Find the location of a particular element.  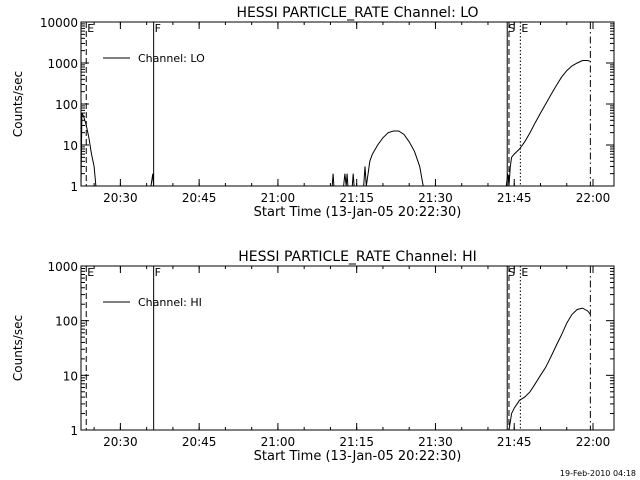

panel-1-marker-label-4: E is located at coordinates (524, 28).